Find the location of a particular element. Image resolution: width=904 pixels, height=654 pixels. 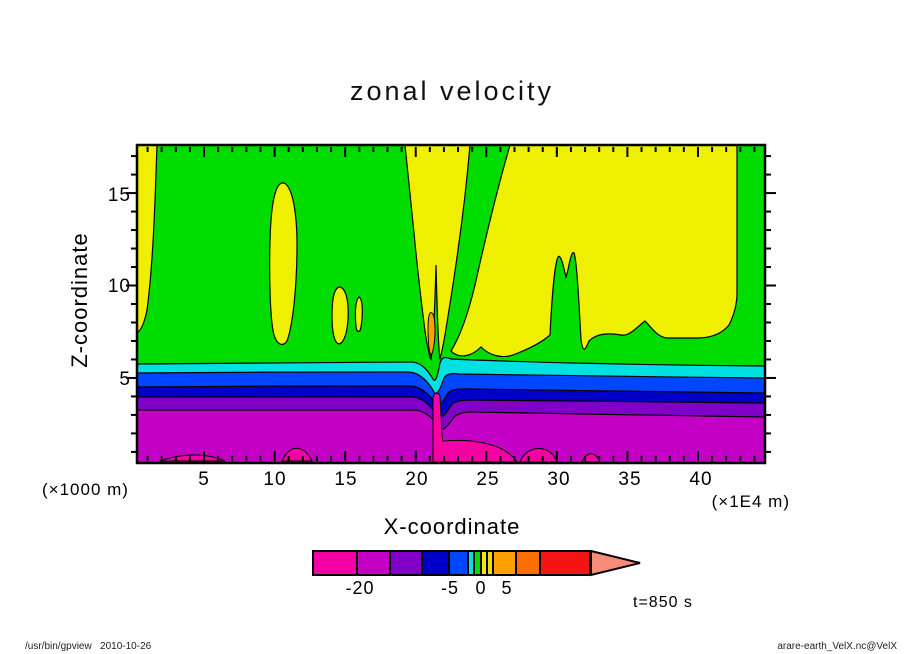

y-tick-label-5: 5 is located at coordinates (125, 379).